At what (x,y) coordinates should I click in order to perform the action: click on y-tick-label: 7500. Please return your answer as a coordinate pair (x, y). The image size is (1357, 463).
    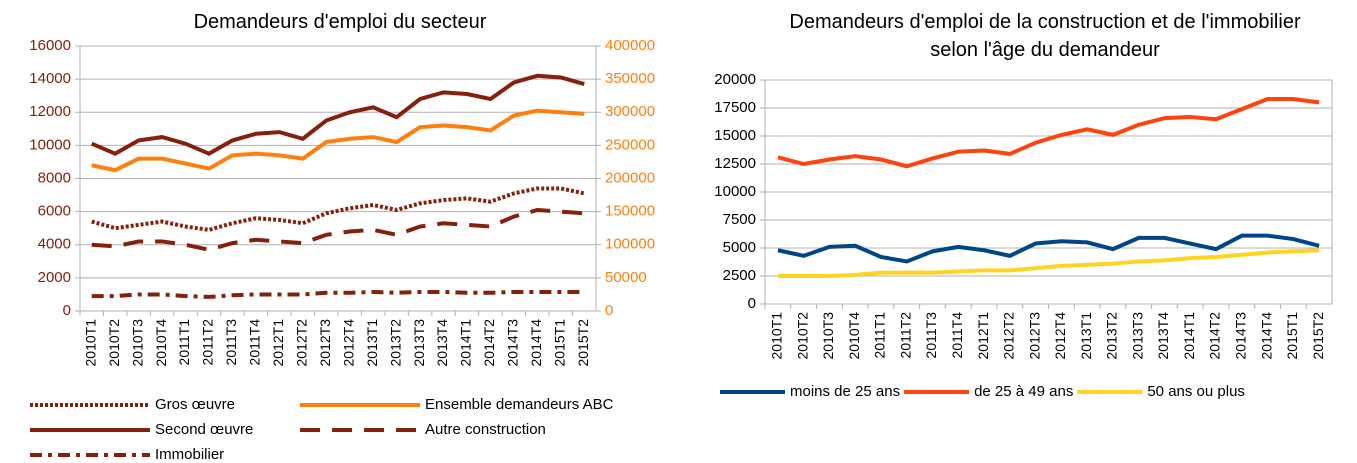
    Looking at the image, I should click on (739, 219).